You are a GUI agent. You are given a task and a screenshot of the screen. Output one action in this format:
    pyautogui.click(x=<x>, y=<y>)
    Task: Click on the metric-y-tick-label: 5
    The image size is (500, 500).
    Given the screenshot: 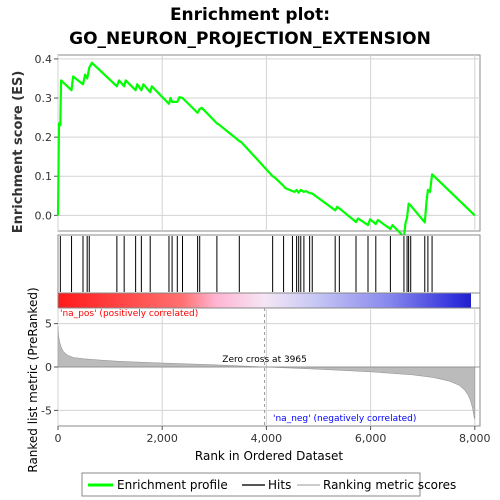 What is the action you would take?
    pyautogui.click(x=48, y=324)
    